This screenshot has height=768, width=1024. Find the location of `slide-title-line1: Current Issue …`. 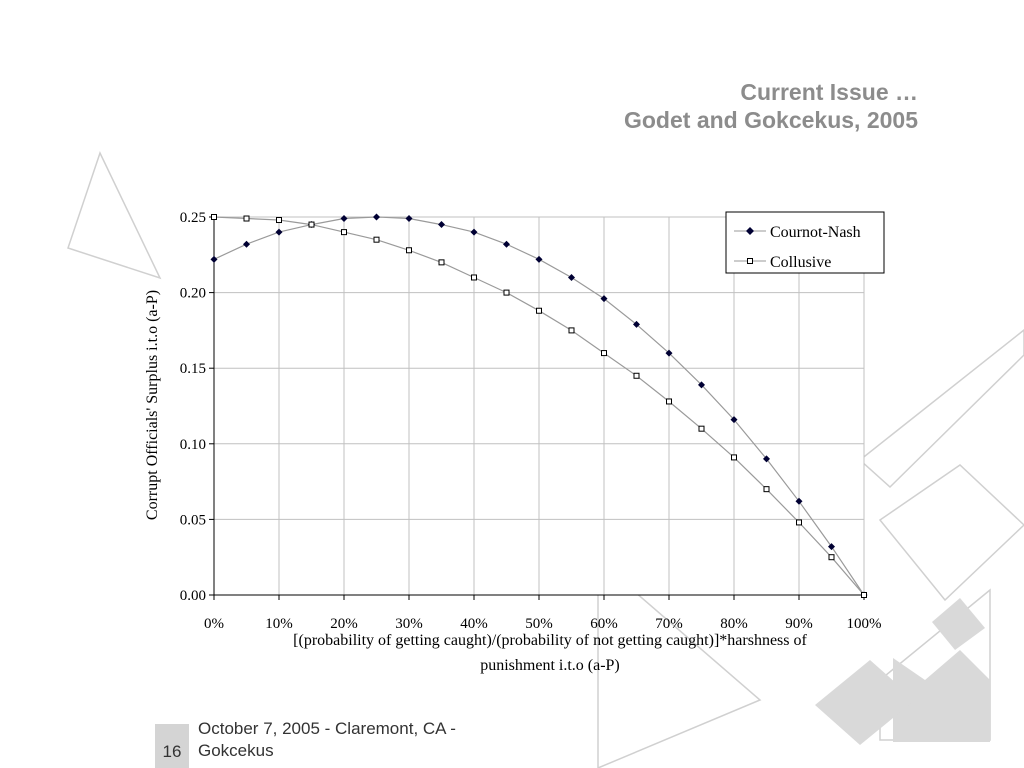

slide-title-line1: Current Issue … is located at coordinates (829, 92).